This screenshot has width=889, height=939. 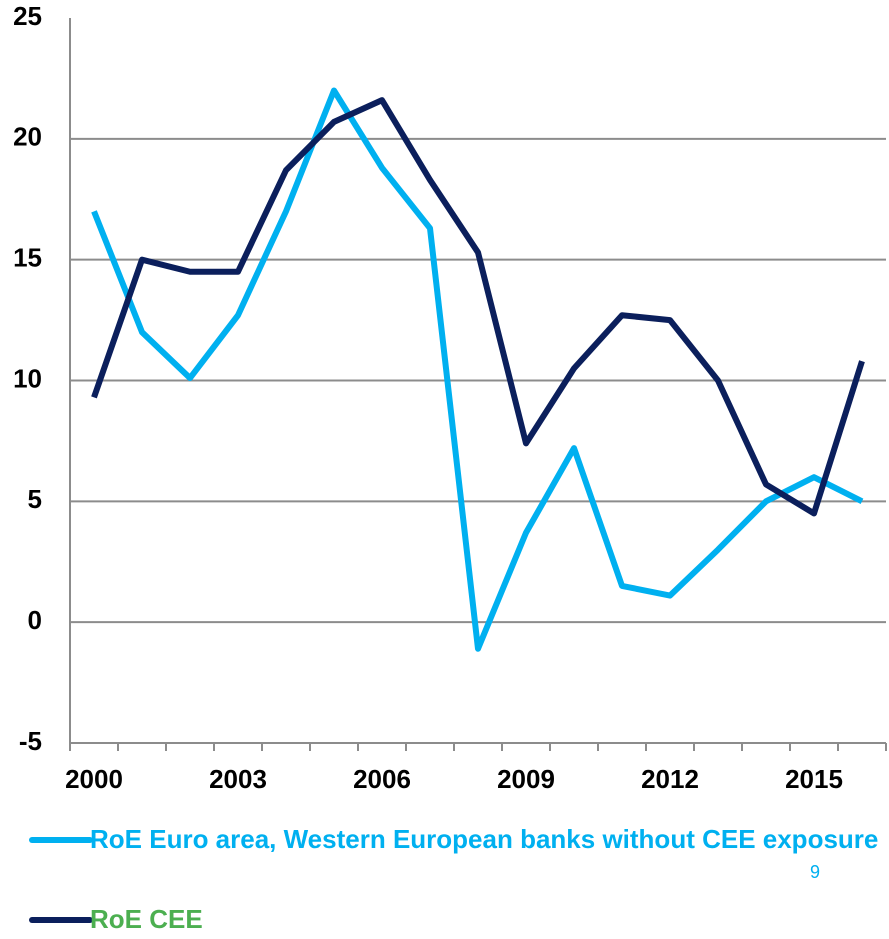 I want to click on y-tick-label: 10, so click(x=27, y=378).